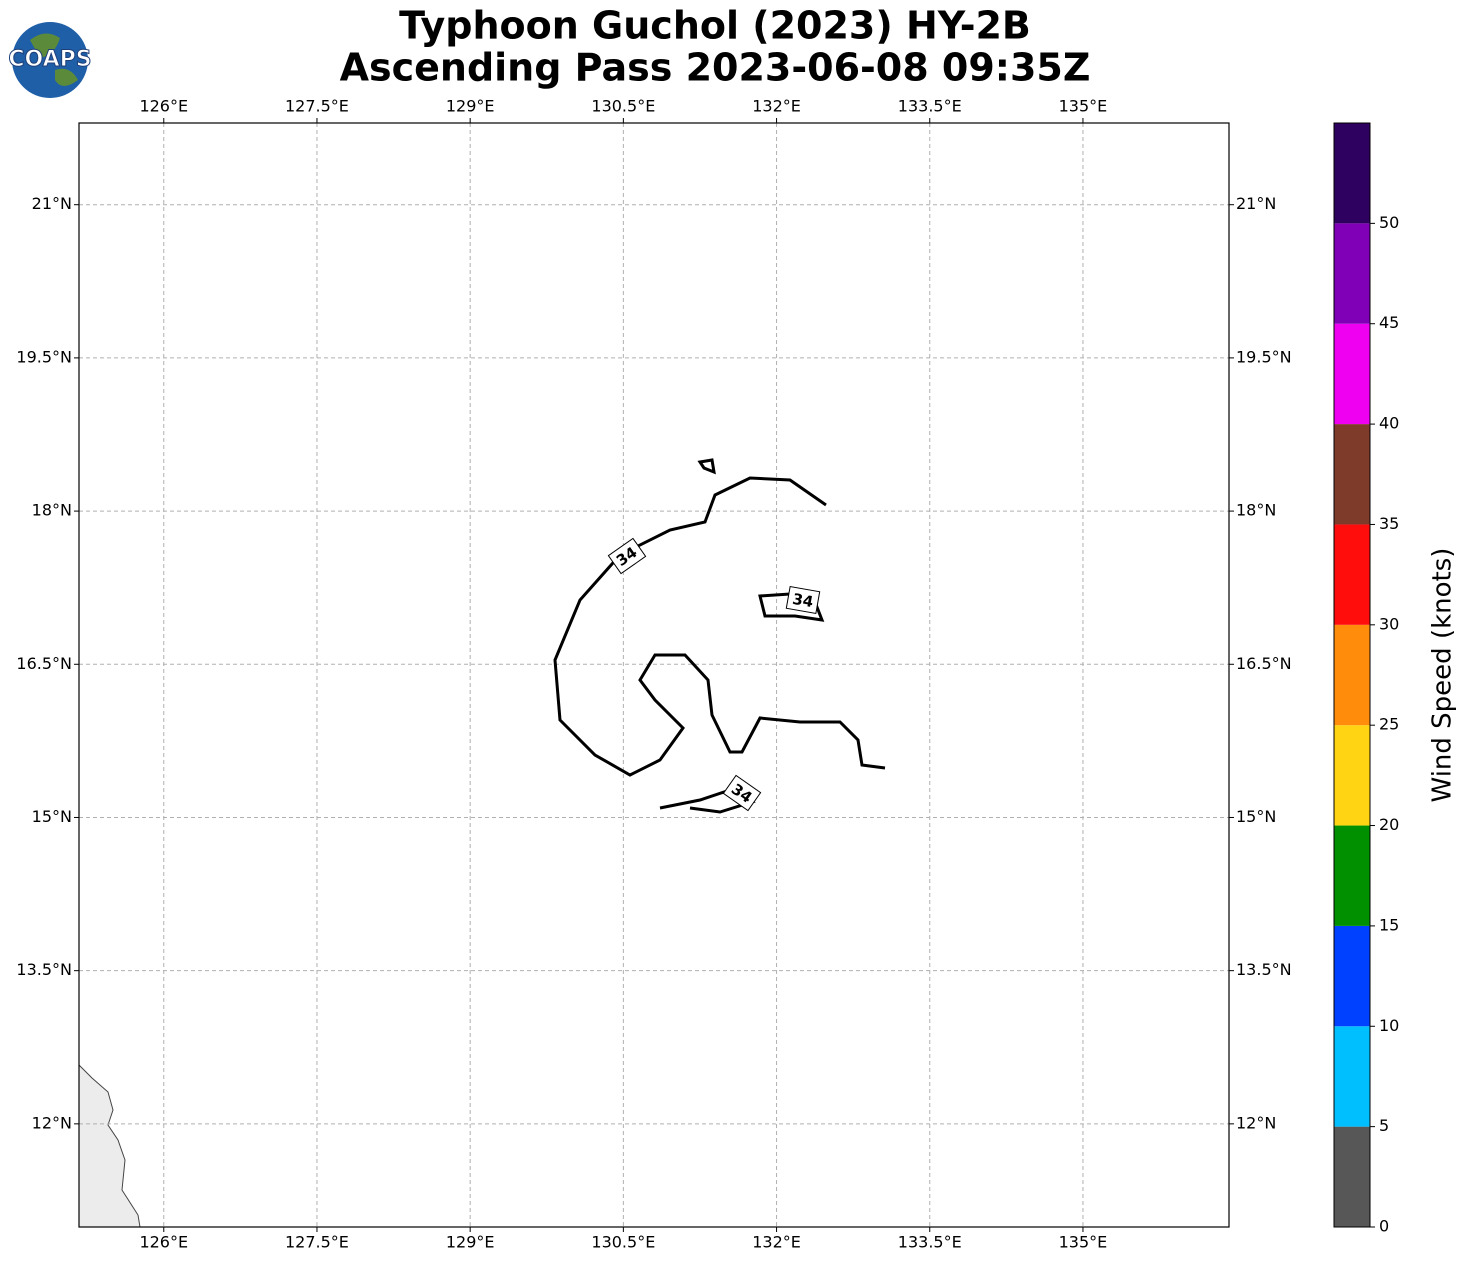 The image size is (1471, 1264). I want to click on logo: COAPS, so click(50, 60).